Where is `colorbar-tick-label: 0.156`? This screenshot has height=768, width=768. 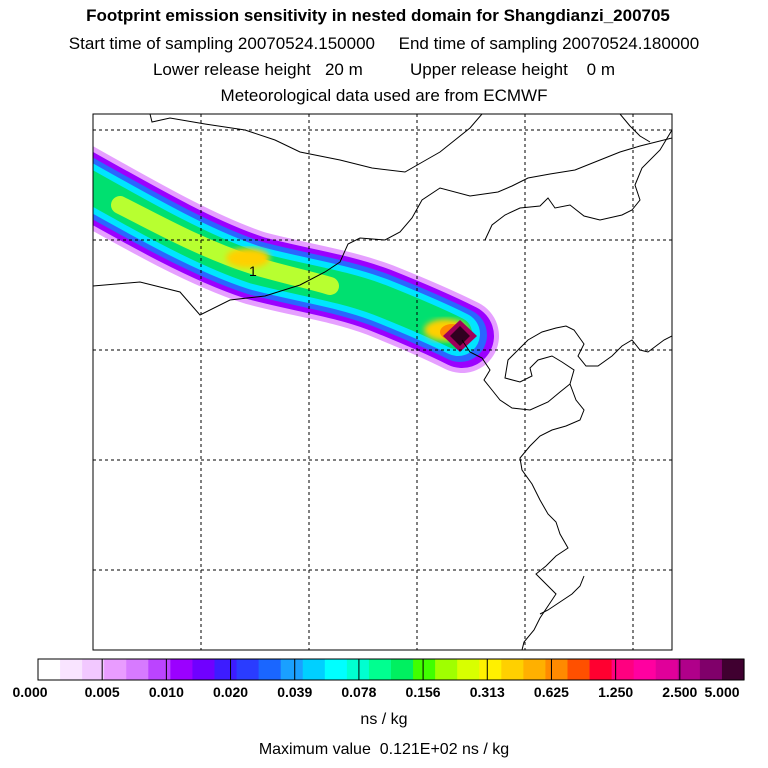 colorbar-tick-label: 0.156 is located at coordinates (423, 692).